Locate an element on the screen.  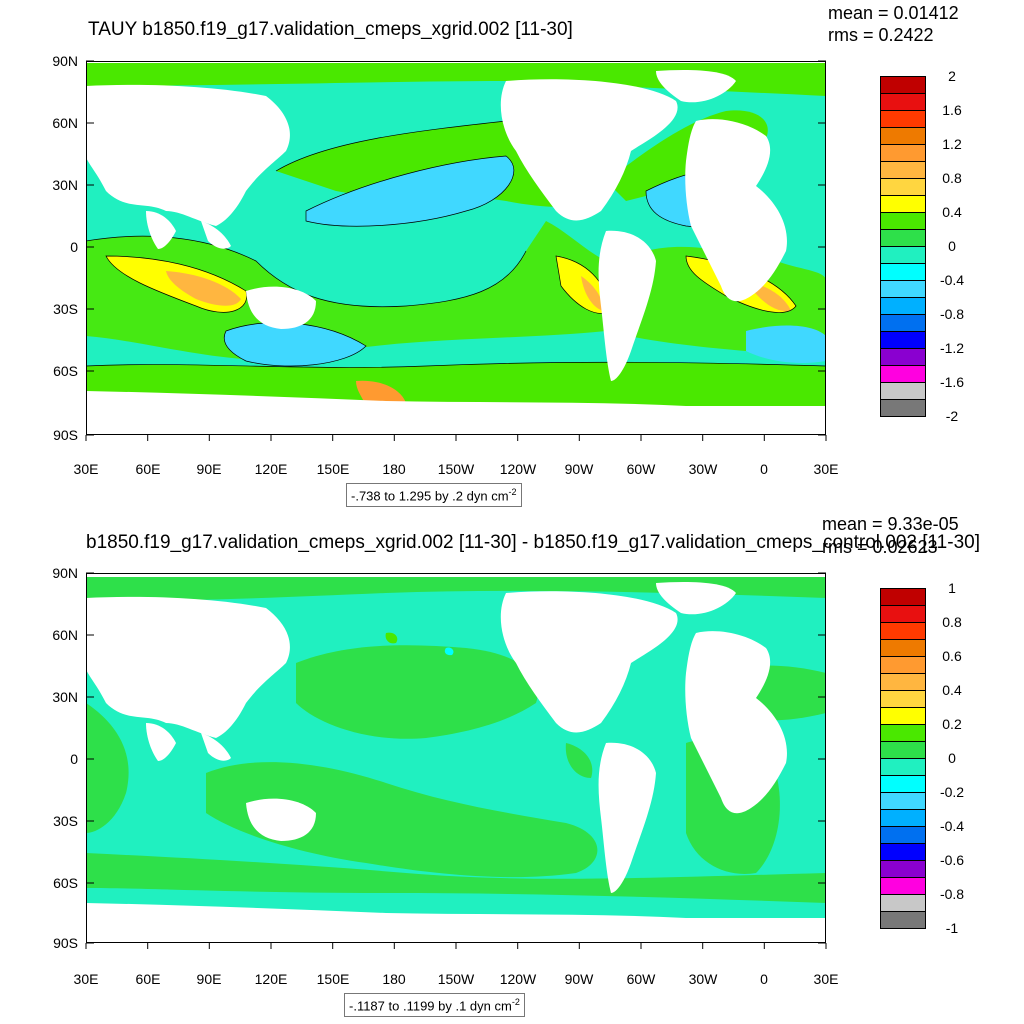
colorbar-tick-label: -1 is located at coordinates (952, 928).